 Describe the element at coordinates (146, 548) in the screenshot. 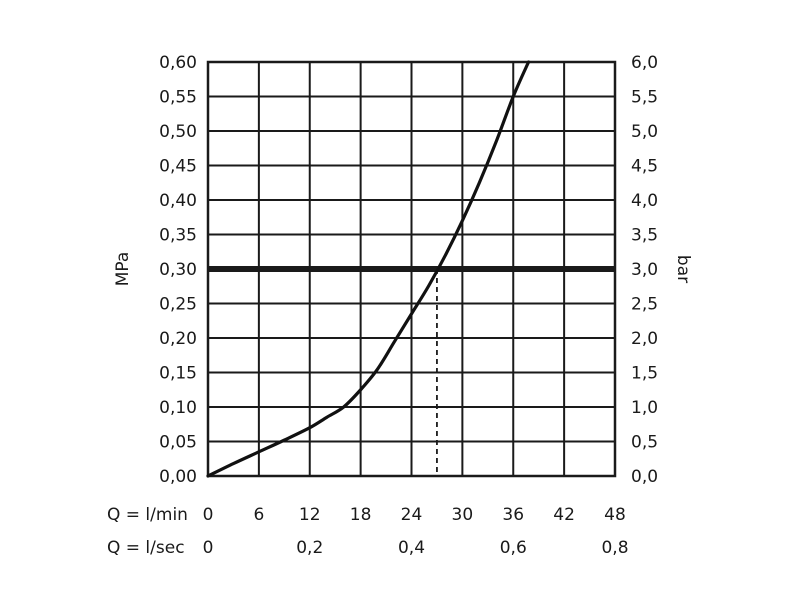

I see `x-axis-lsec-title: Q = l/sec` at that location.